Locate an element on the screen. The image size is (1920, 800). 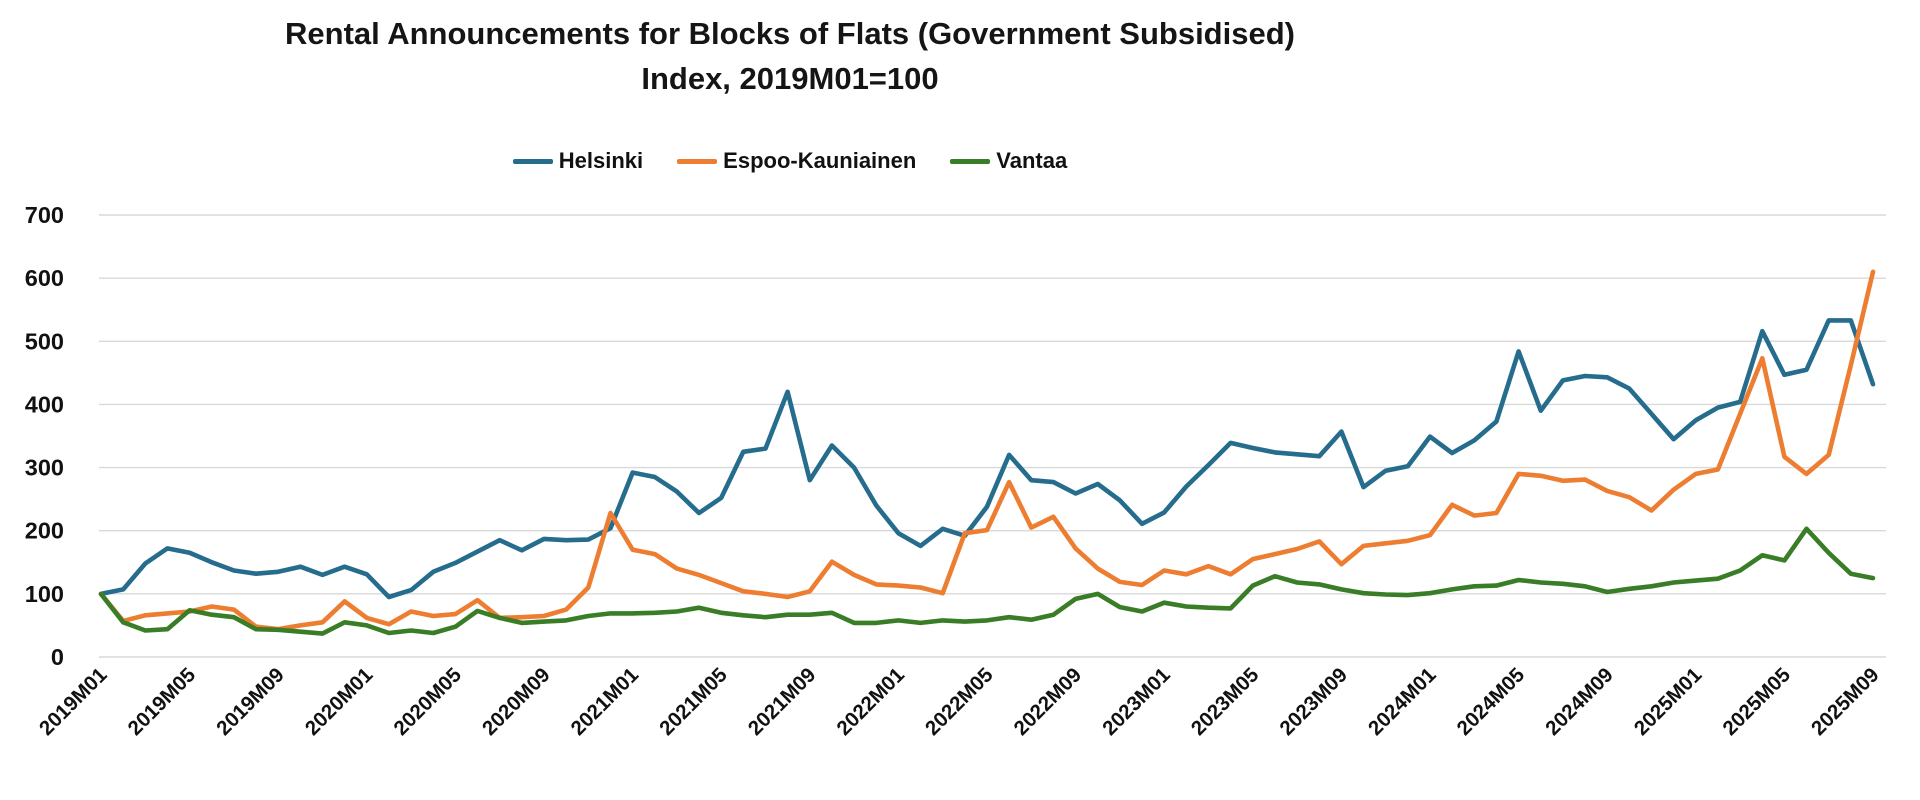
x-axis-tick-label: 2019M09 is located at coordinates (250, 701).